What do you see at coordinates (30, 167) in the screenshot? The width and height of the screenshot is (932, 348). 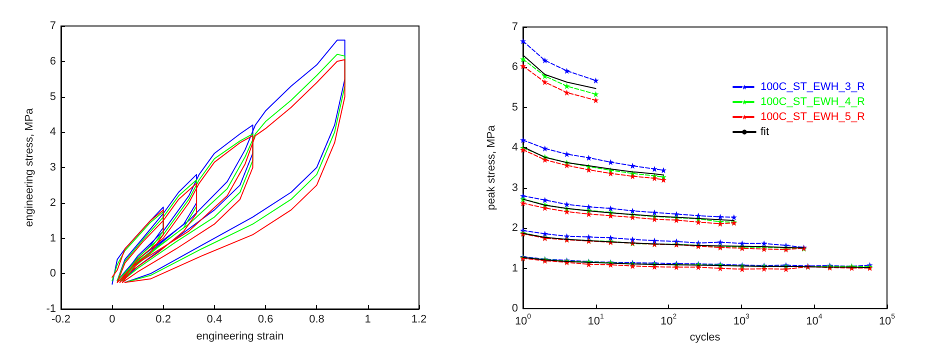 I see `y-axis-title: engineering stress, MPa` at bounding box center [30, 167].